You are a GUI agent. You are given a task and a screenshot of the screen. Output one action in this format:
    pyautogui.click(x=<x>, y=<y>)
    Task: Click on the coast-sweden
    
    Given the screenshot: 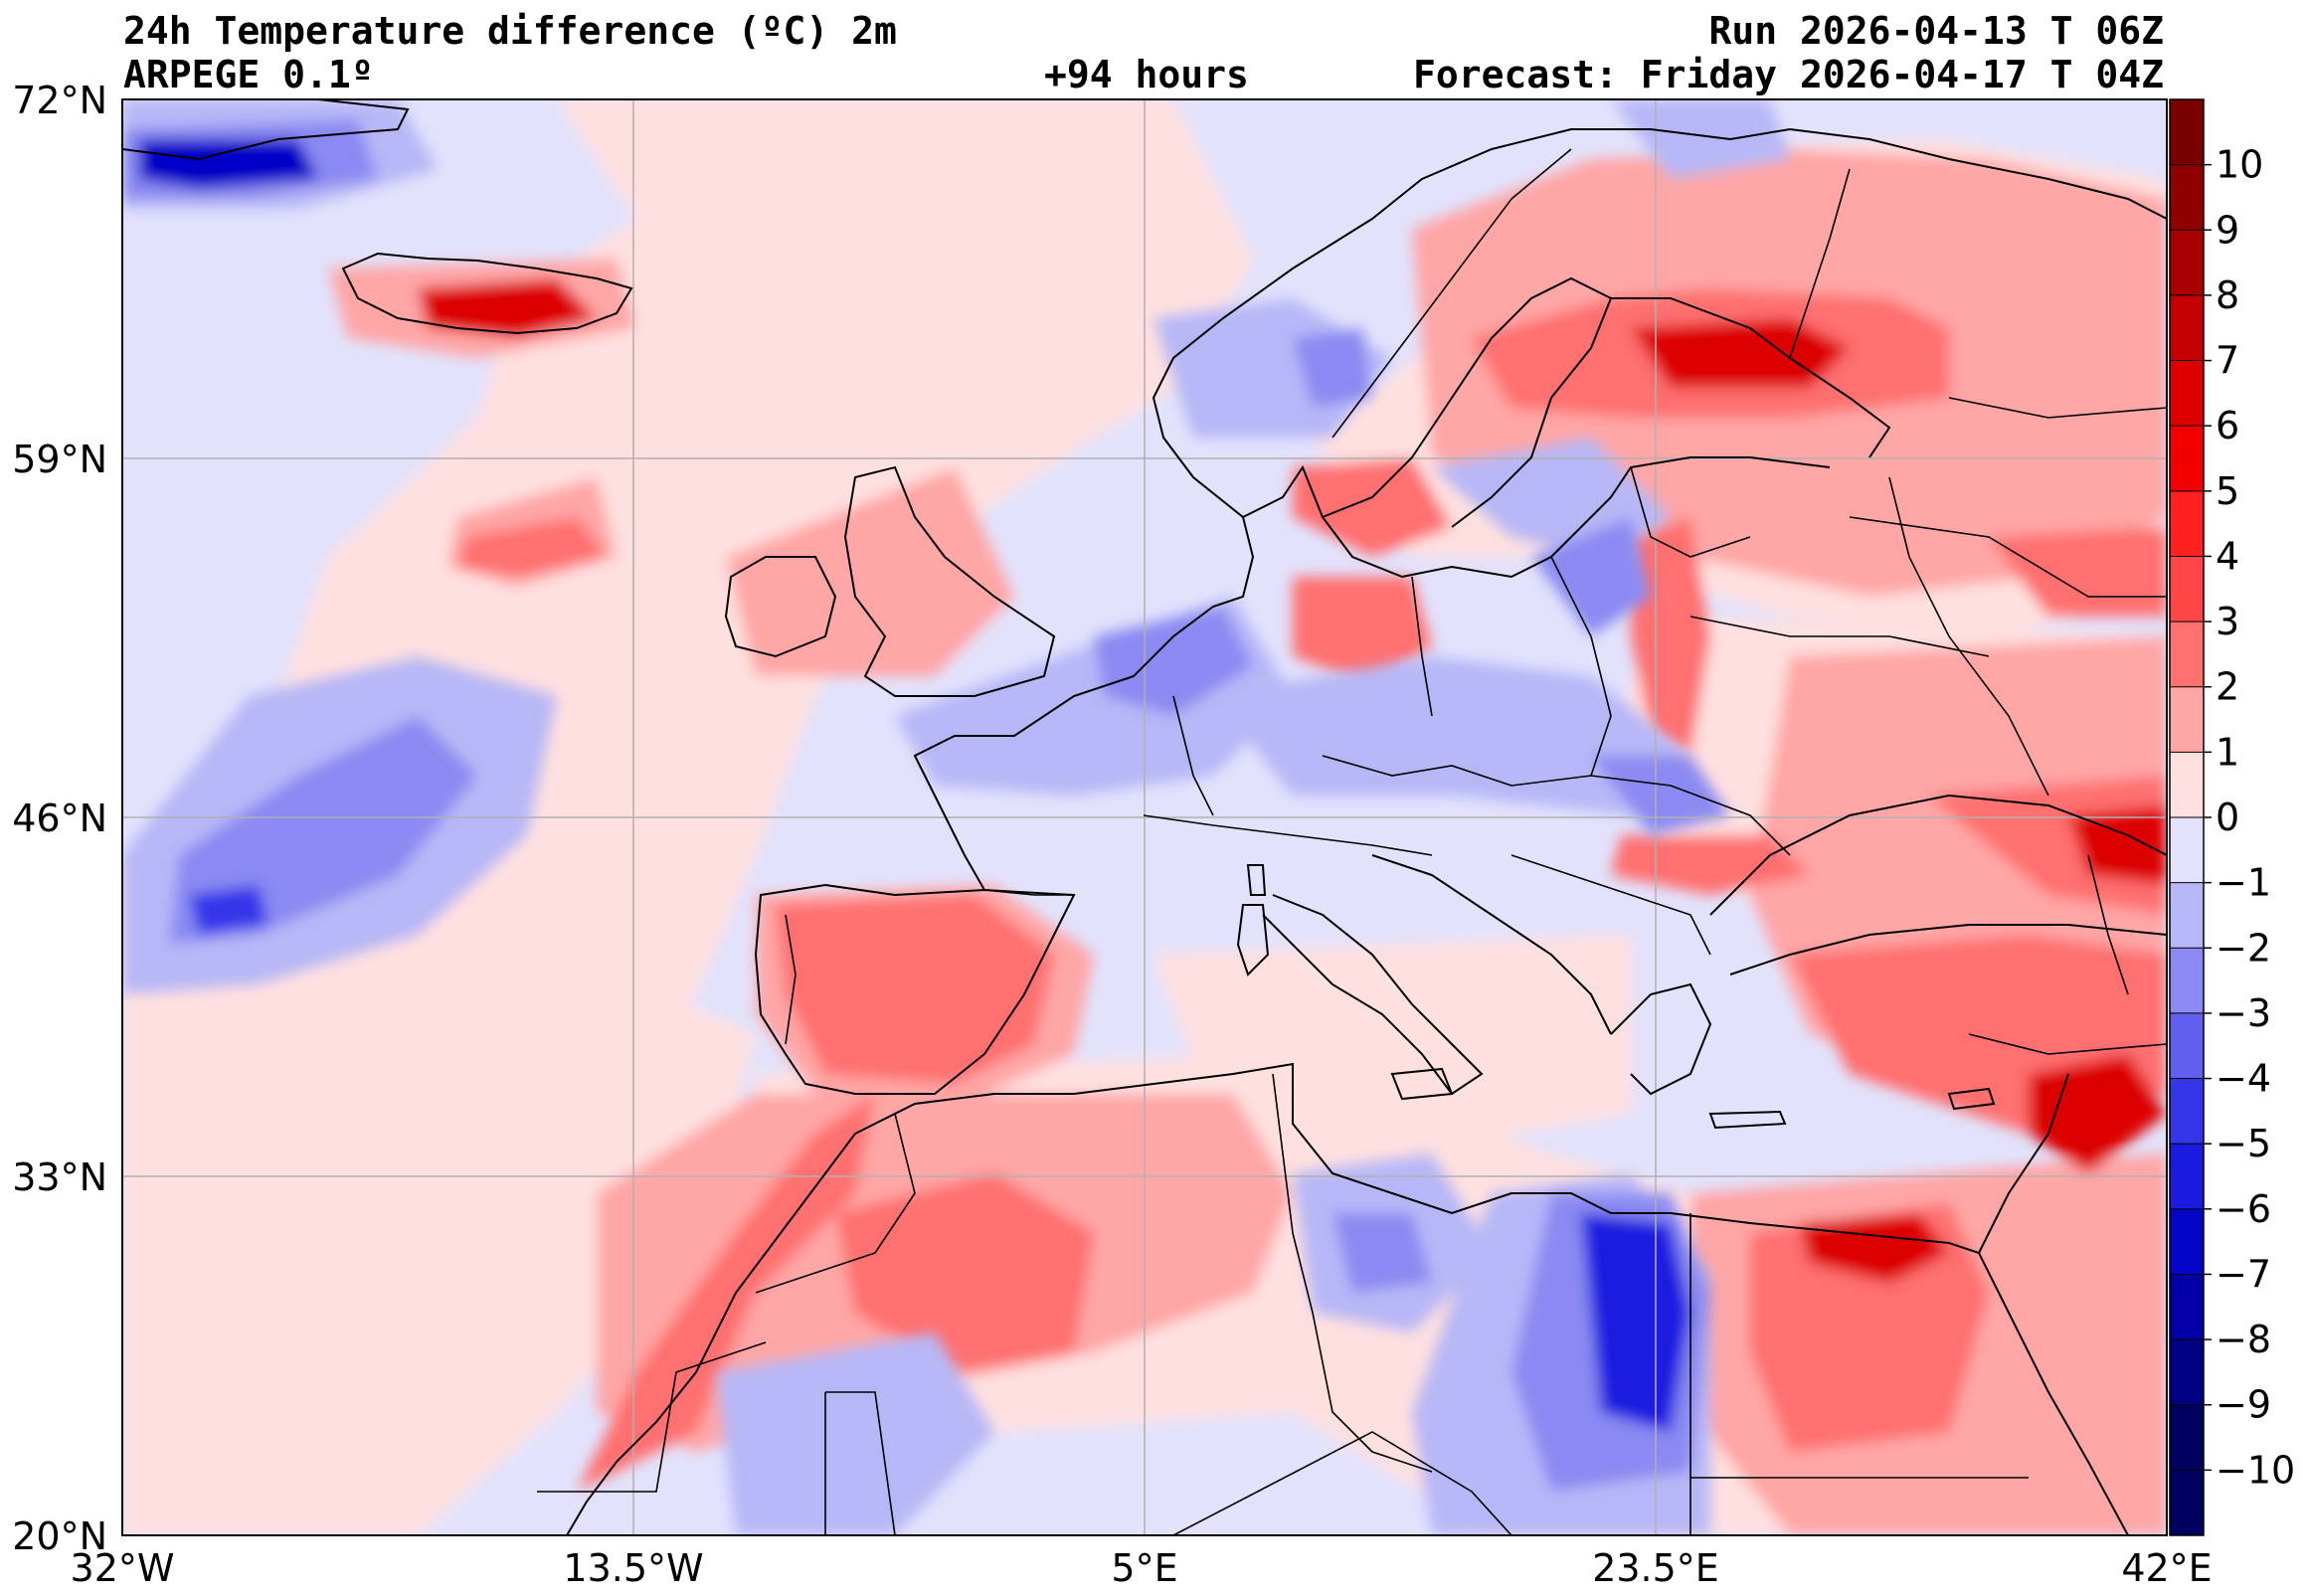 What is the action you would take?
    pyautogui.click(x=1467, y=402)
    